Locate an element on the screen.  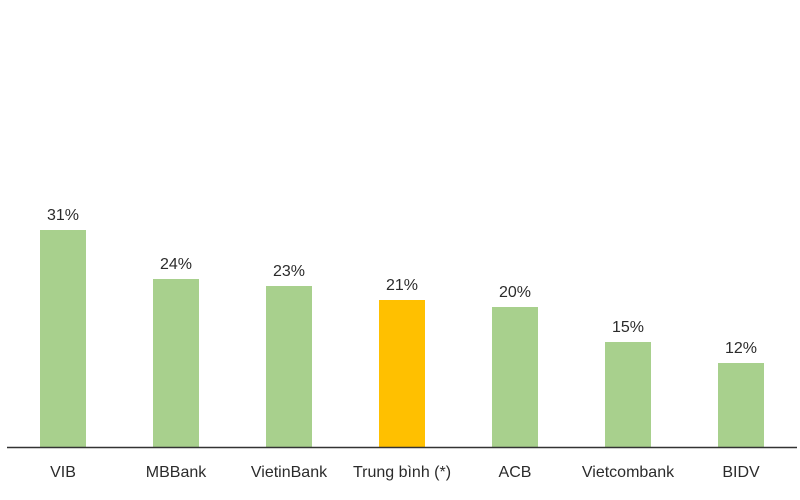
value-label-6: 12% is located at coordinates (741, 348).